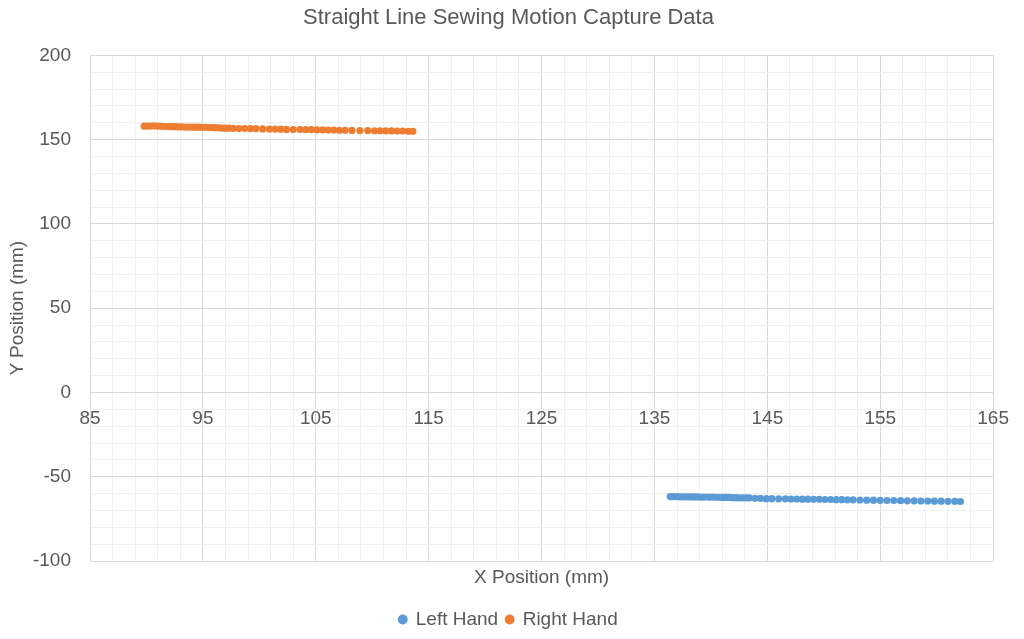 This screenshot has width=1024, height=639. What do you see at coordinates (767, 418) in the screenshot?
I see `x-tick-label: 145` at bounding box center [767, 418].